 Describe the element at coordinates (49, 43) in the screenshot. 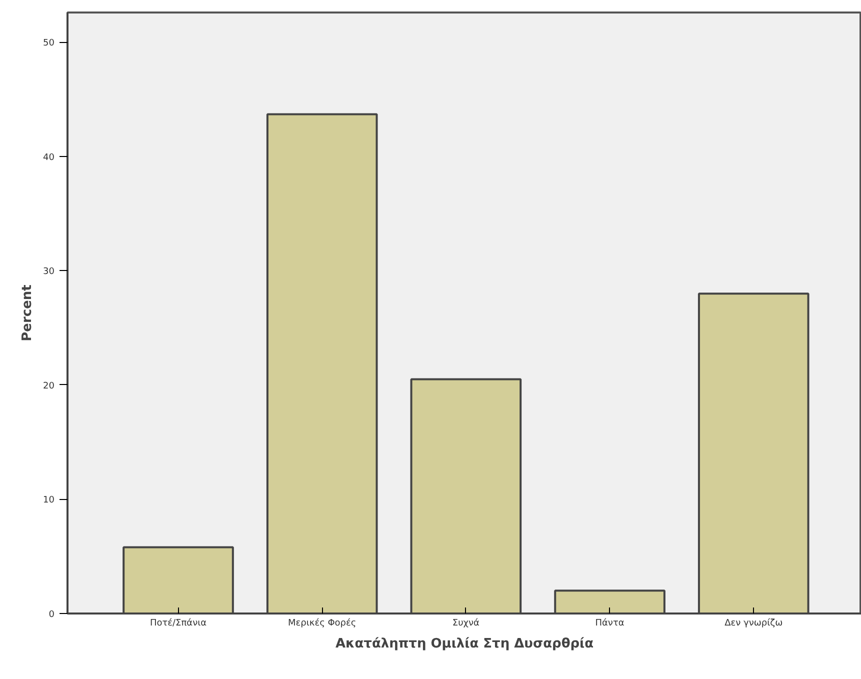

I see `y-tick-label: 50` at that location.